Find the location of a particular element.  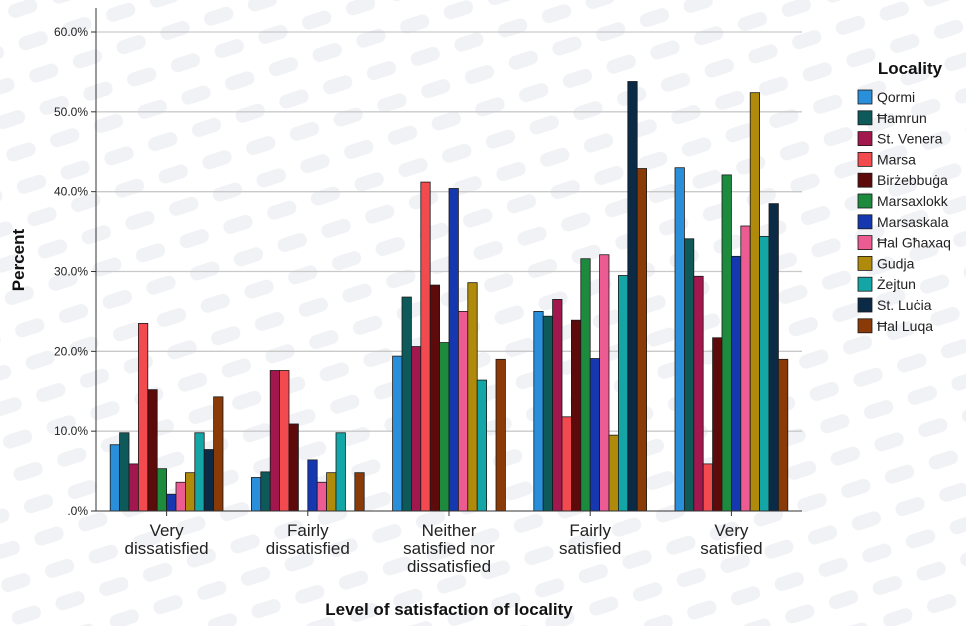

legend-label: Ħal Għaxaq is located at coordinates (914, 243).